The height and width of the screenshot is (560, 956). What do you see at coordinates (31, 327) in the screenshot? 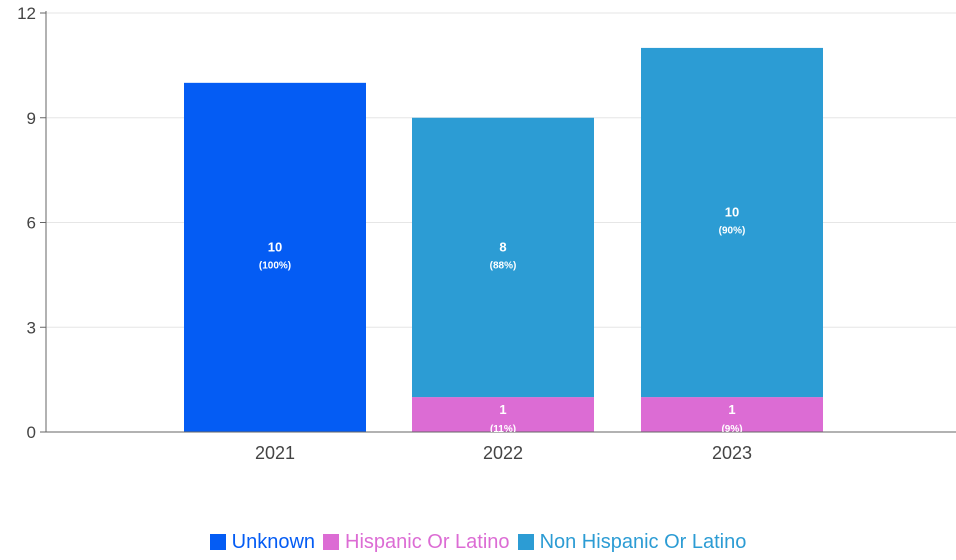
I see `y-tick-label: 3` at bounding box center [31, 327].